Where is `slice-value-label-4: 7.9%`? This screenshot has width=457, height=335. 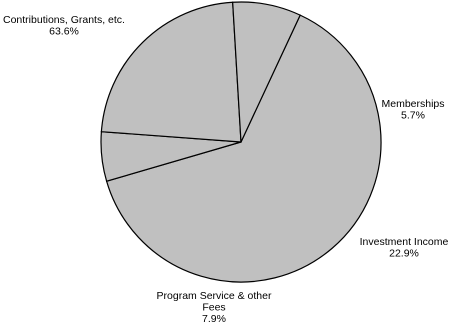 slice-value-label-4: 7.9% is located at coordinates (214, 319).